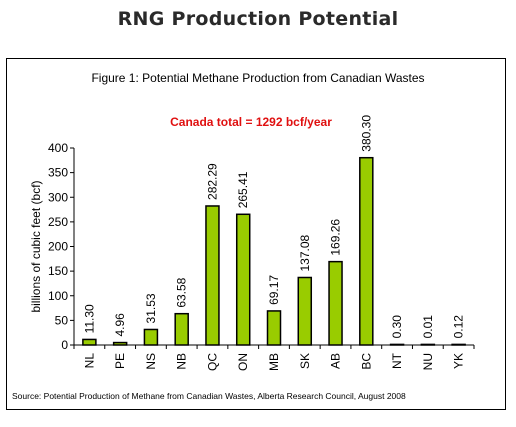 This screenshot has width=516, height=427. What do you see at coordinates (151, 308) in the screenshot?
I see `data-label-ns: 31.53` at bounding box center [151, 308].